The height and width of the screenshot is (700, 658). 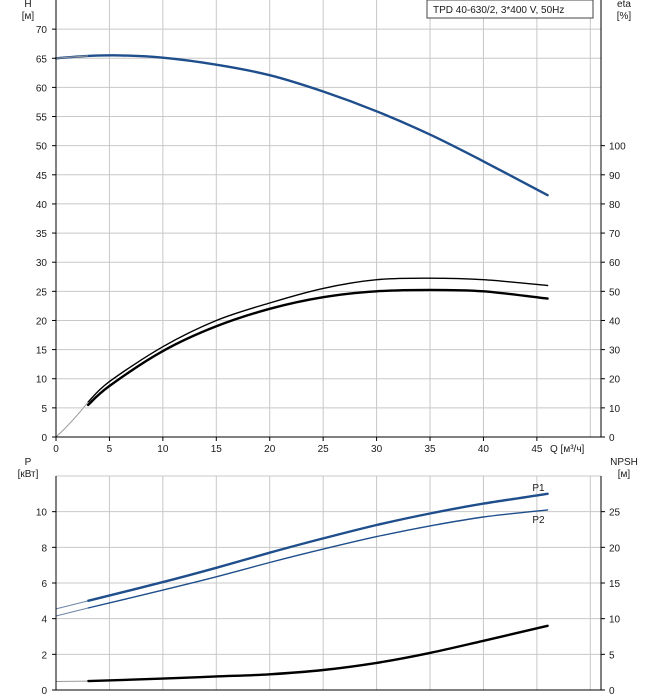 What do you see at coordinates (615, 205) in the screenshot?
I see `right-tick-label: 80` at bounding box center [615, 205].